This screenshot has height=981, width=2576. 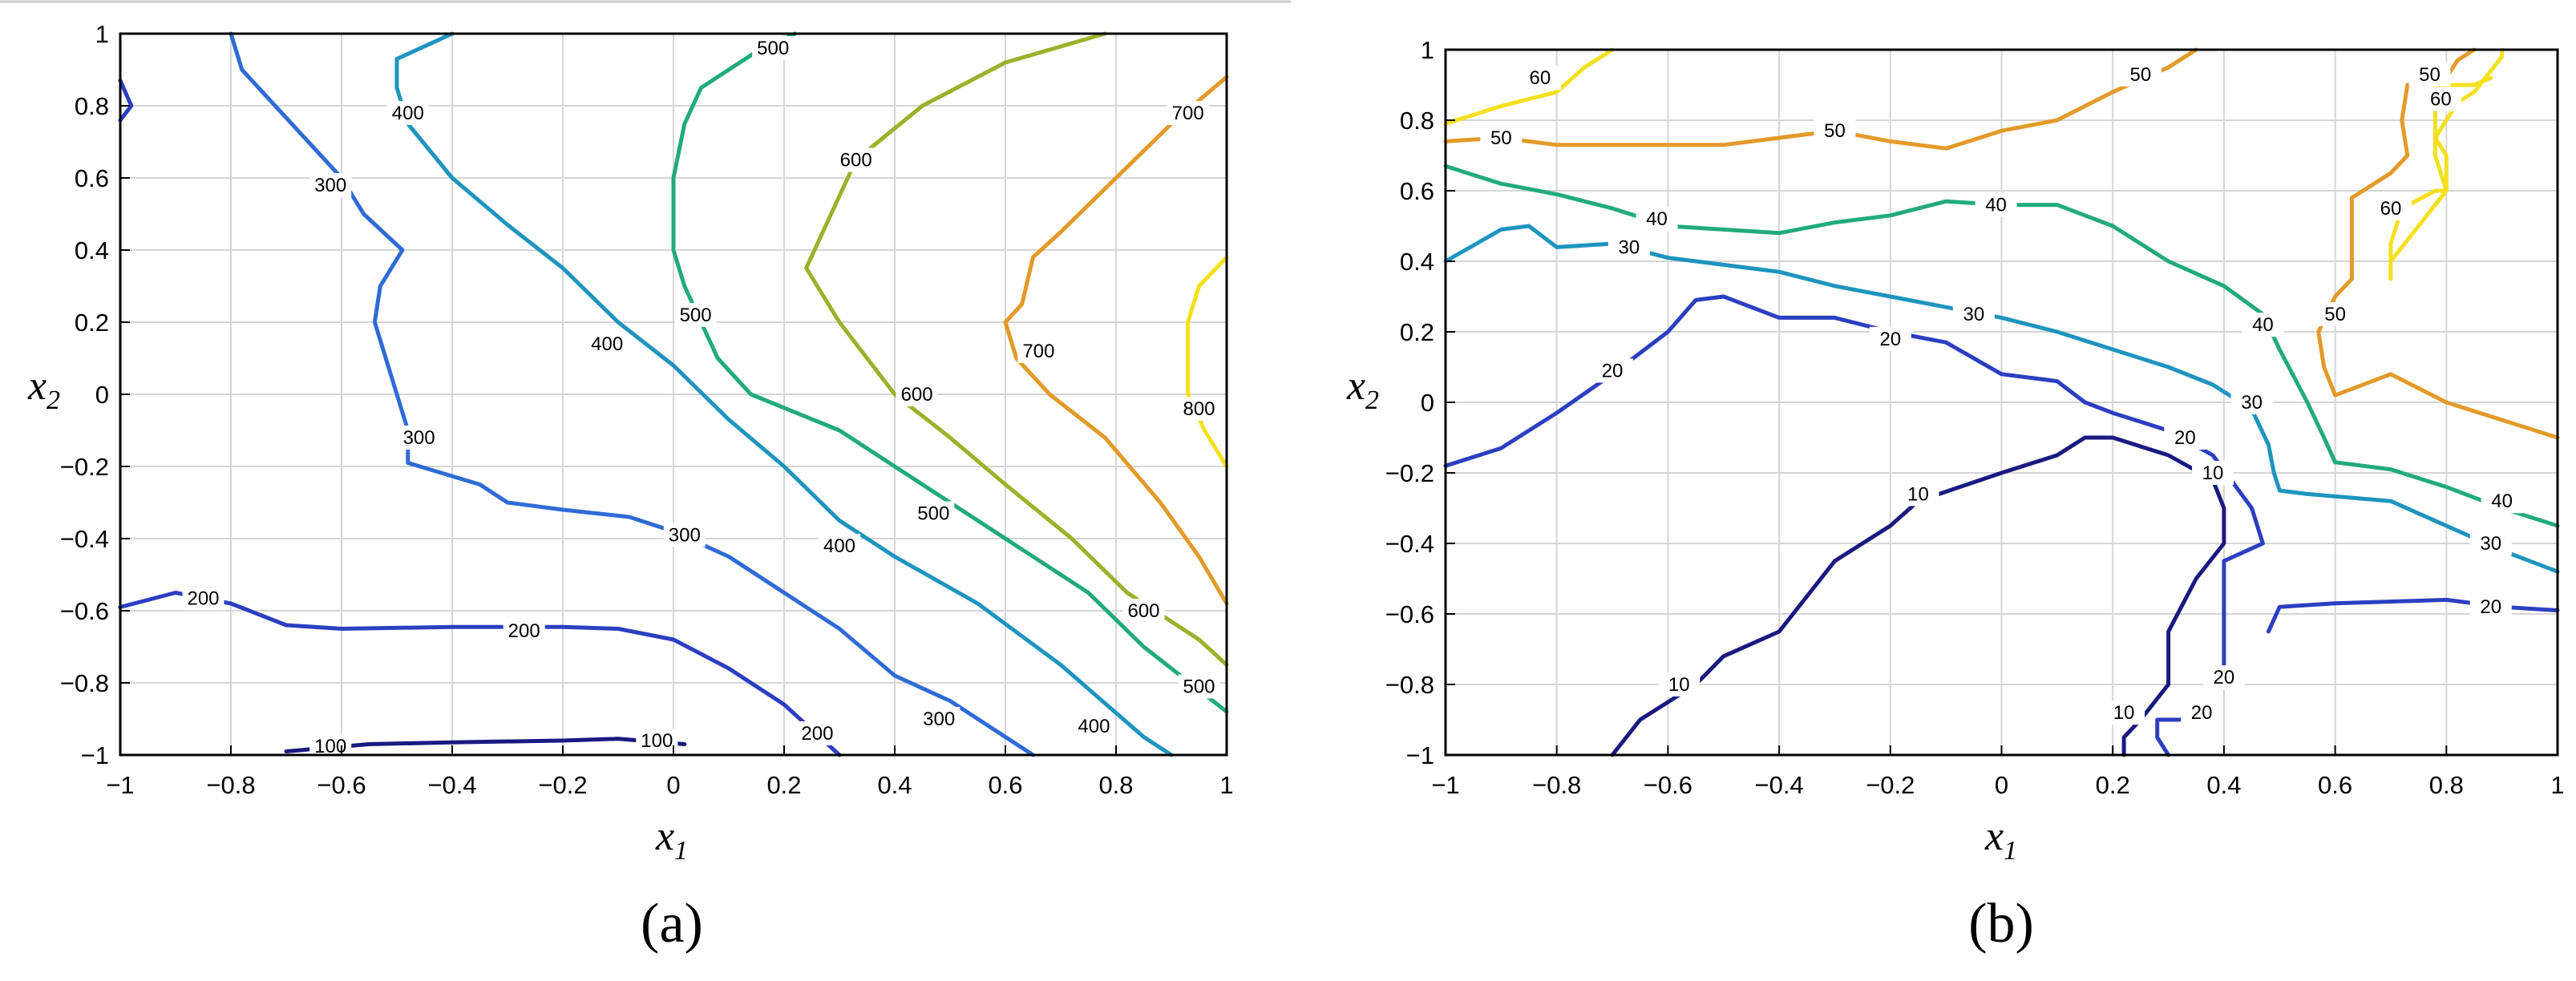 What do you see at coordinates (657, 741) in the screenshot?
I see `contour-label: 100` at bounding box center [657, 741].